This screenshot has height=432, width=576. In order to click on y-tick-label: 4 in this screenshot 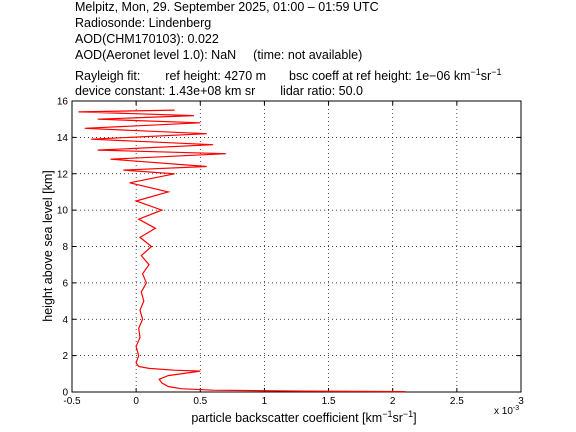, I will do `click(65, 320)`.